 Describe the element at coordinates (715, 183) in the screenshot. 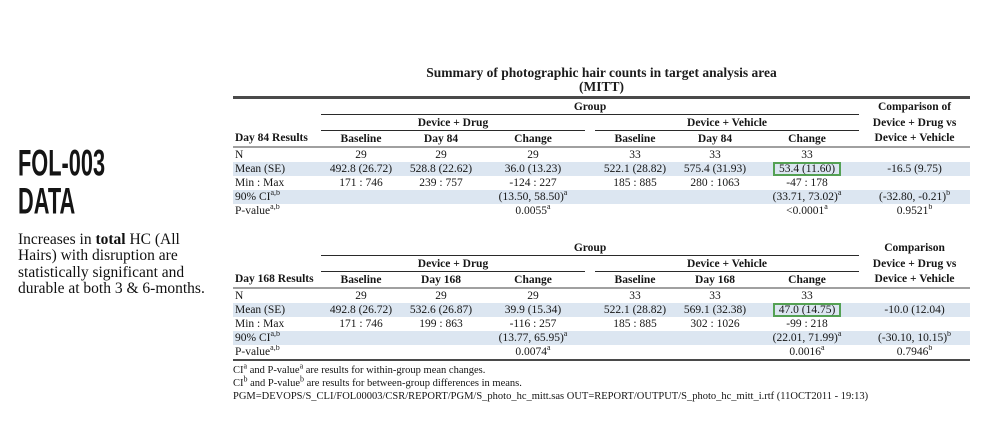

I see `data-cell: 280 : 1063` at that location.